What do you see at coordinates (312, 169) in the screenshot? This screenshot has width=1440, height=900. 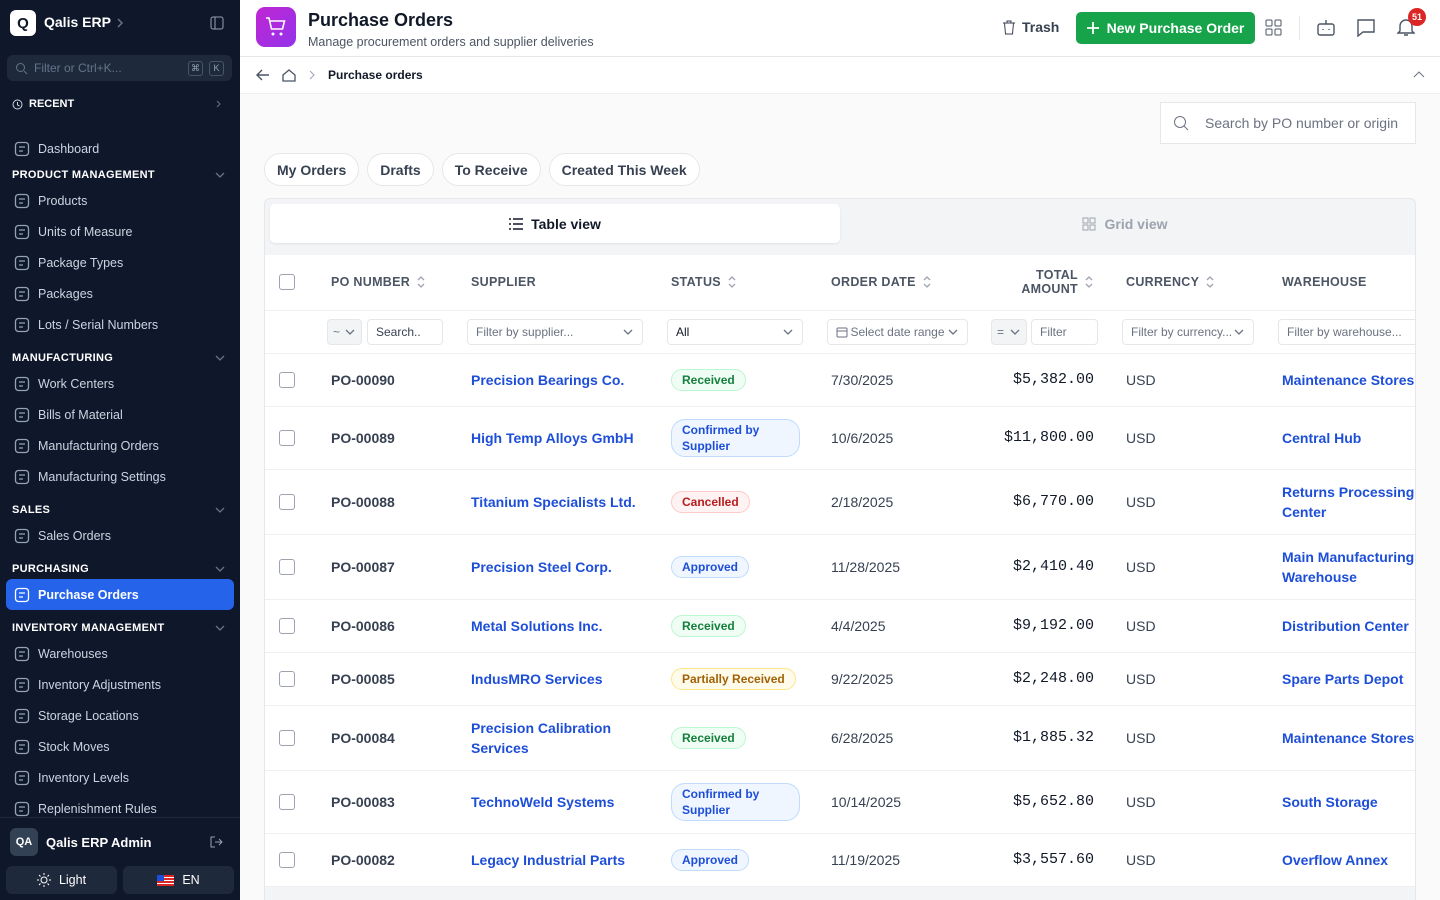 I see `quick-filter: My Orders` at bounding box center [312, 169].